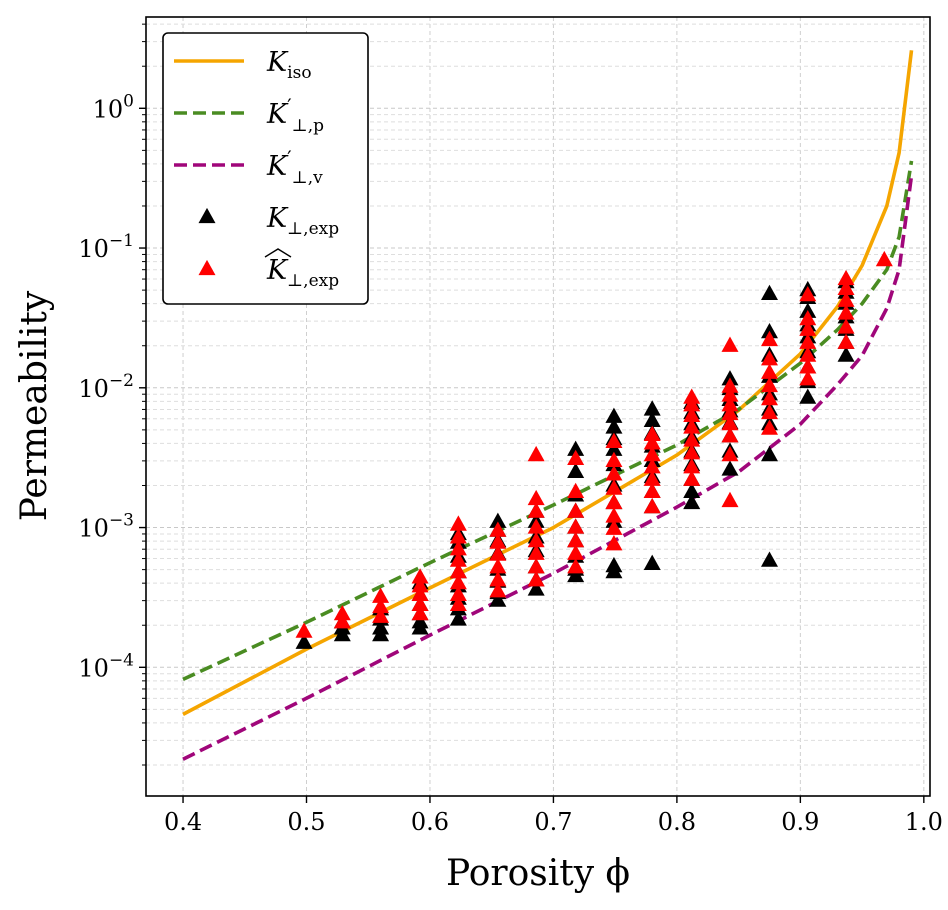  I want to click on x-axis-title: Porosity ϕ, so click(538, 873).